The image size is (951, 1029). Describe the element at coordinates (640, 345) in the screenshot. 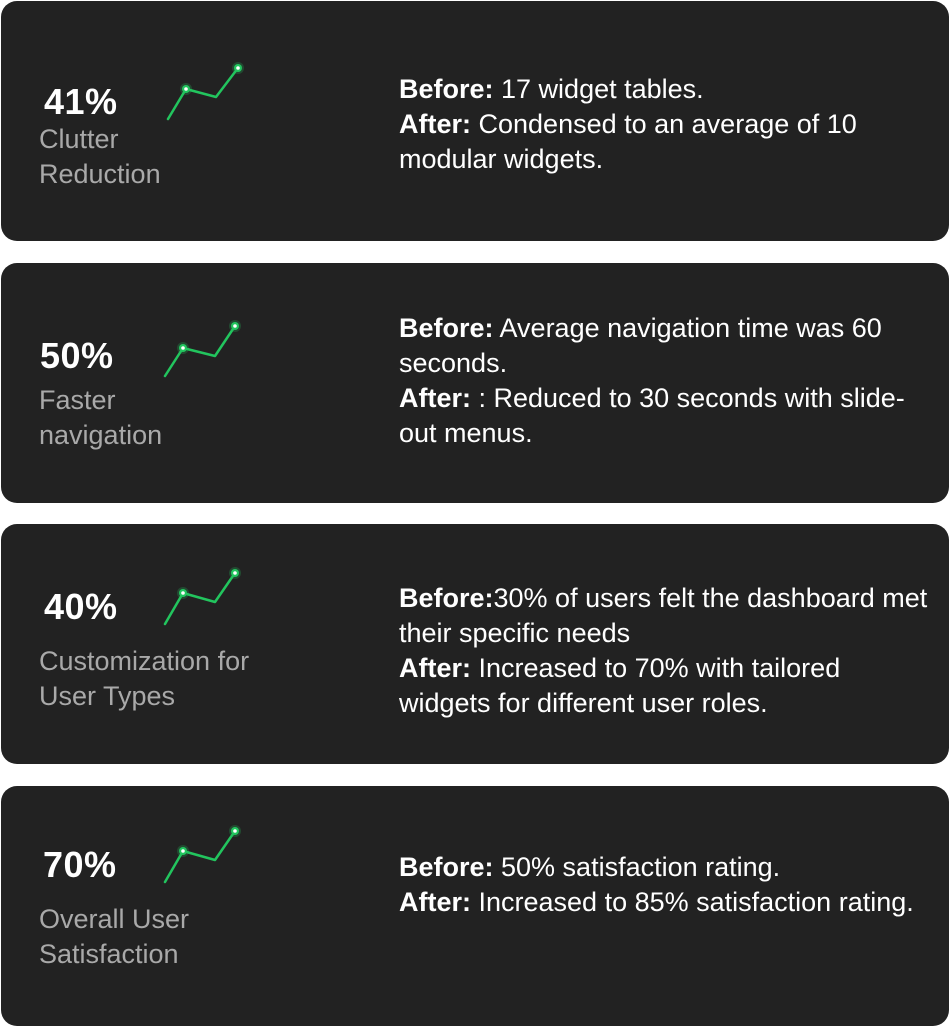

I see `before-text: Average navigation time was 60 seconds.` at that location.